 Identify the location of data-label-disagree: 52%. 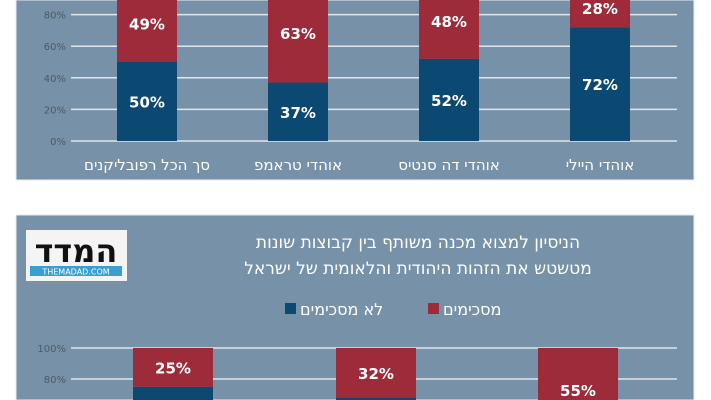
(449, 101).